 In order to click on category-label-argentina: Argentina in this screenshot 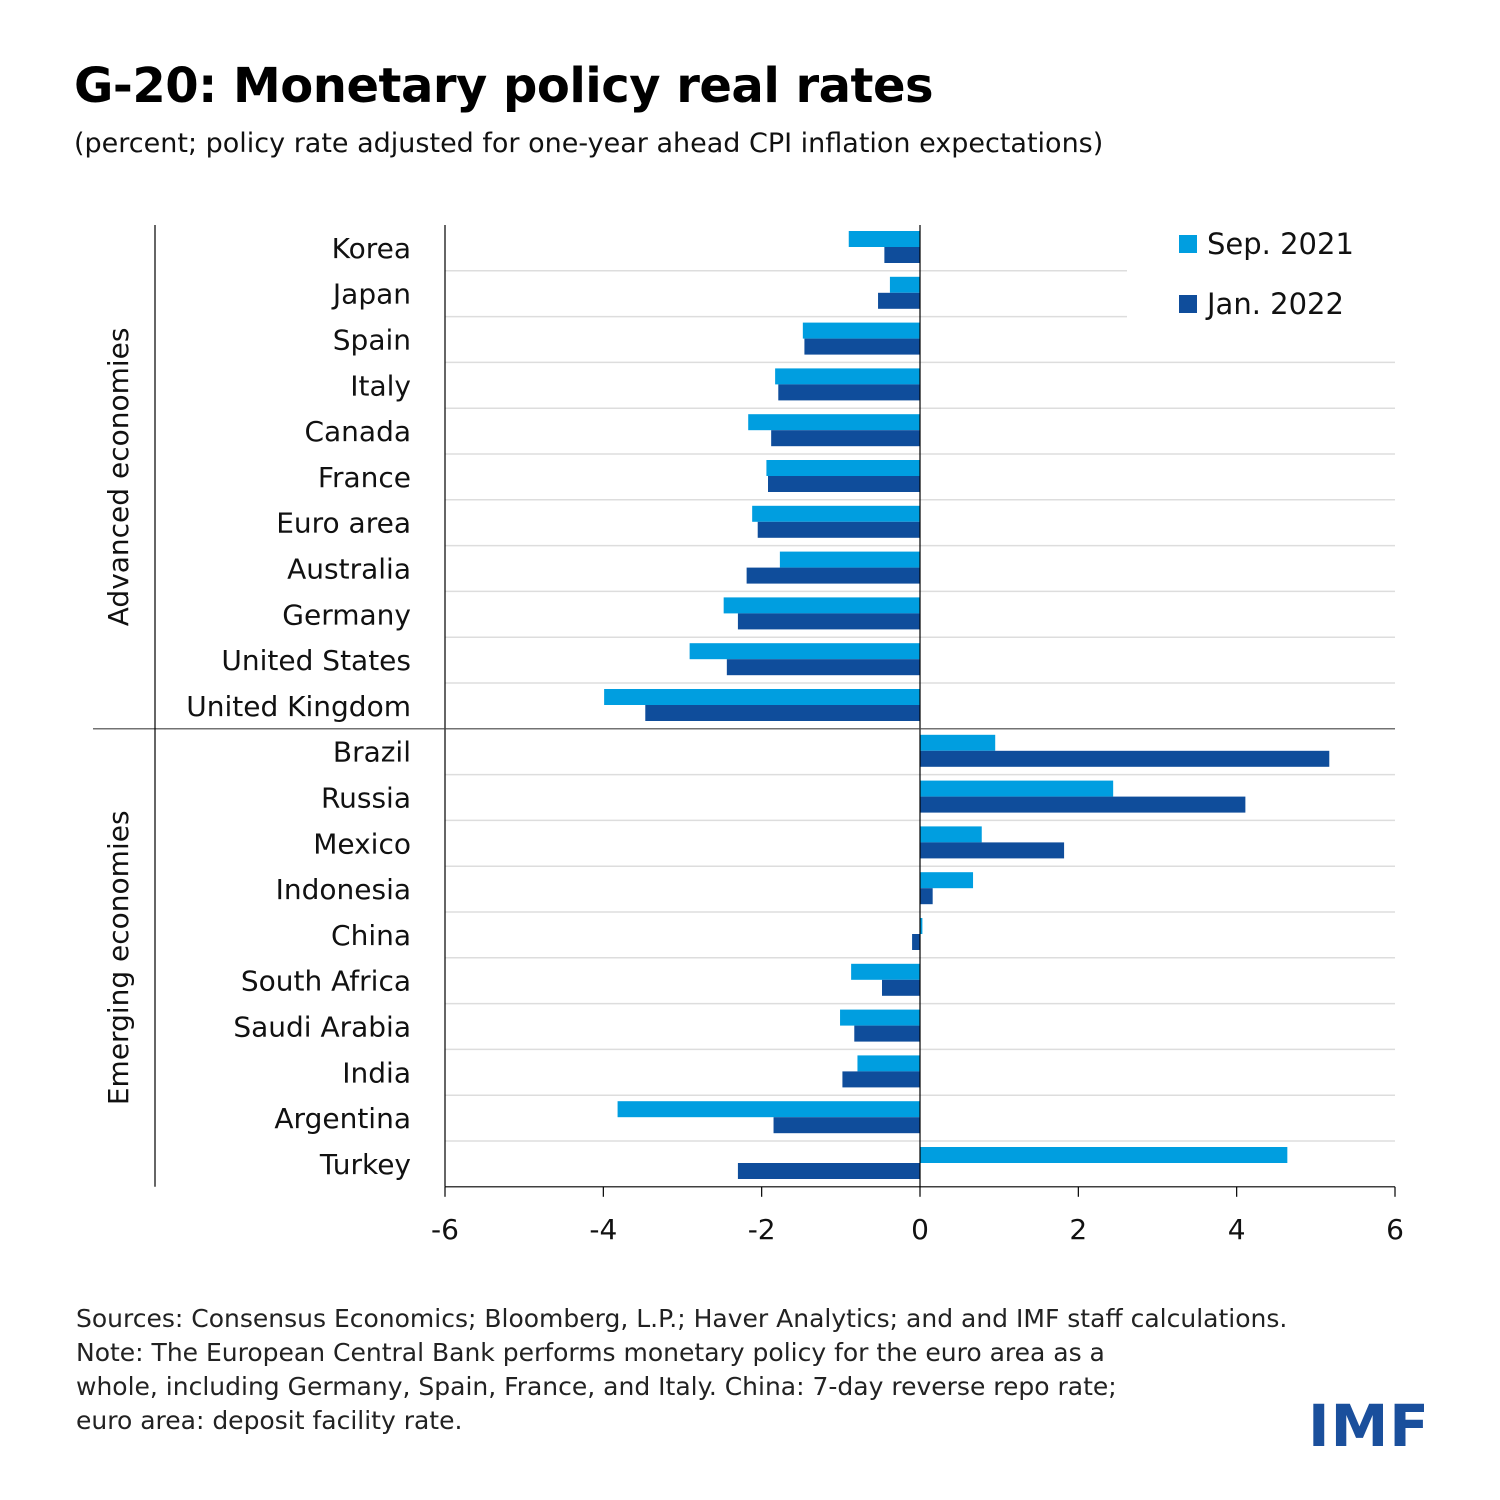, I will do `click(342, 1118)`.